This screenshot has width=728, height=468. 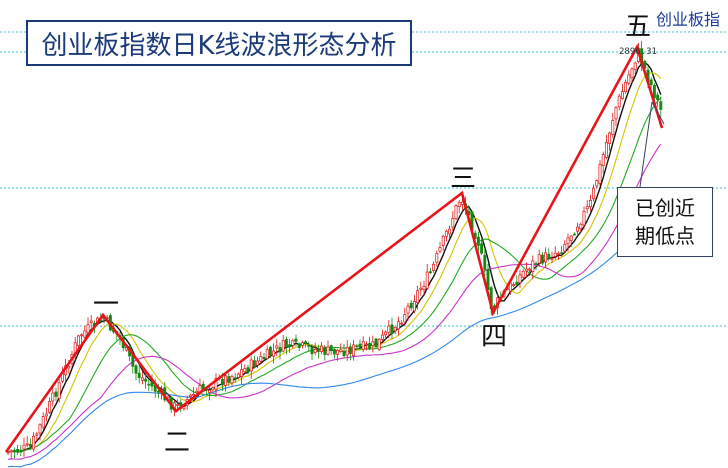 I want to click on low-point-callout: 已创近 期低点, so click(x=665, y=222).